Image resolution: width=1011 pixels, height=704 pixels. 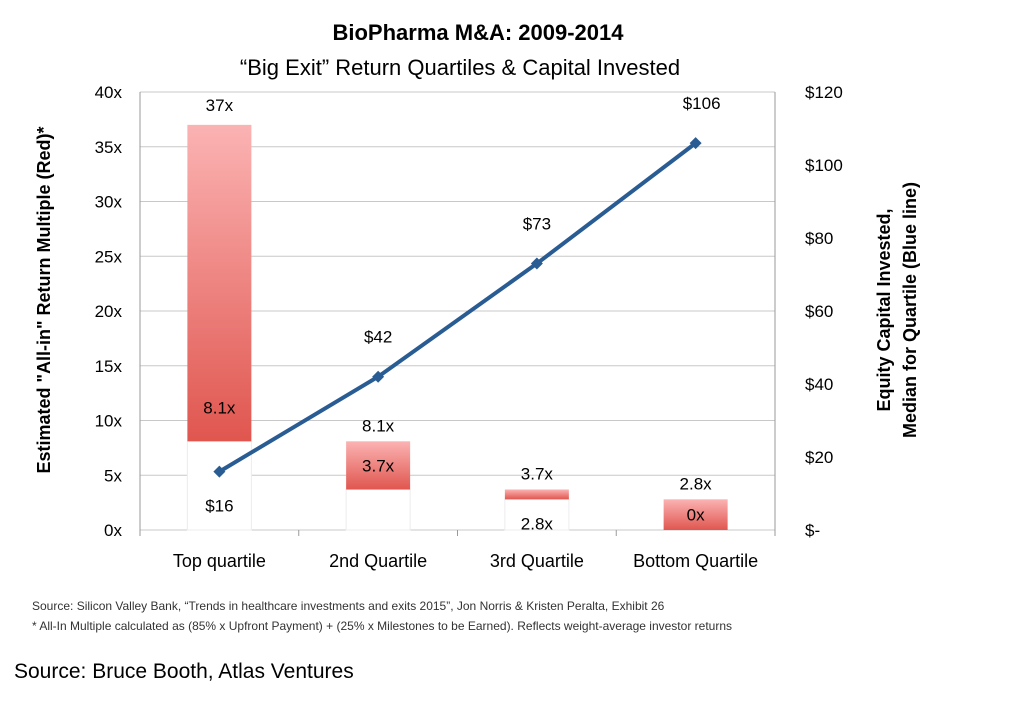 What do you see at coordinates (378, 425) in the screenshot?
I see `bar-high-label: 8.1x` at bounding box center [378, 425].